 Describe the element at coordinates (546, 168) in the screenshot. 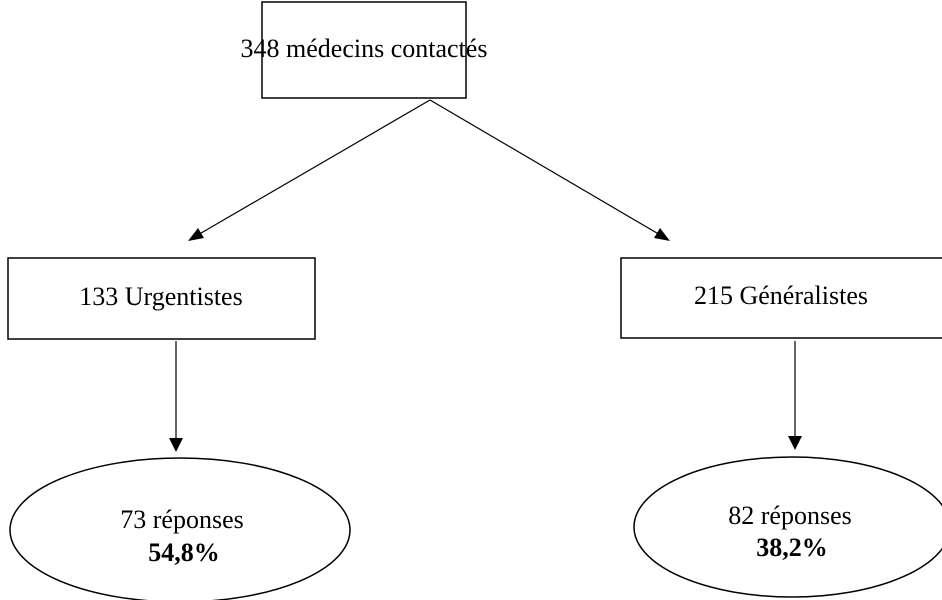

I see `arrow-right` at that location.